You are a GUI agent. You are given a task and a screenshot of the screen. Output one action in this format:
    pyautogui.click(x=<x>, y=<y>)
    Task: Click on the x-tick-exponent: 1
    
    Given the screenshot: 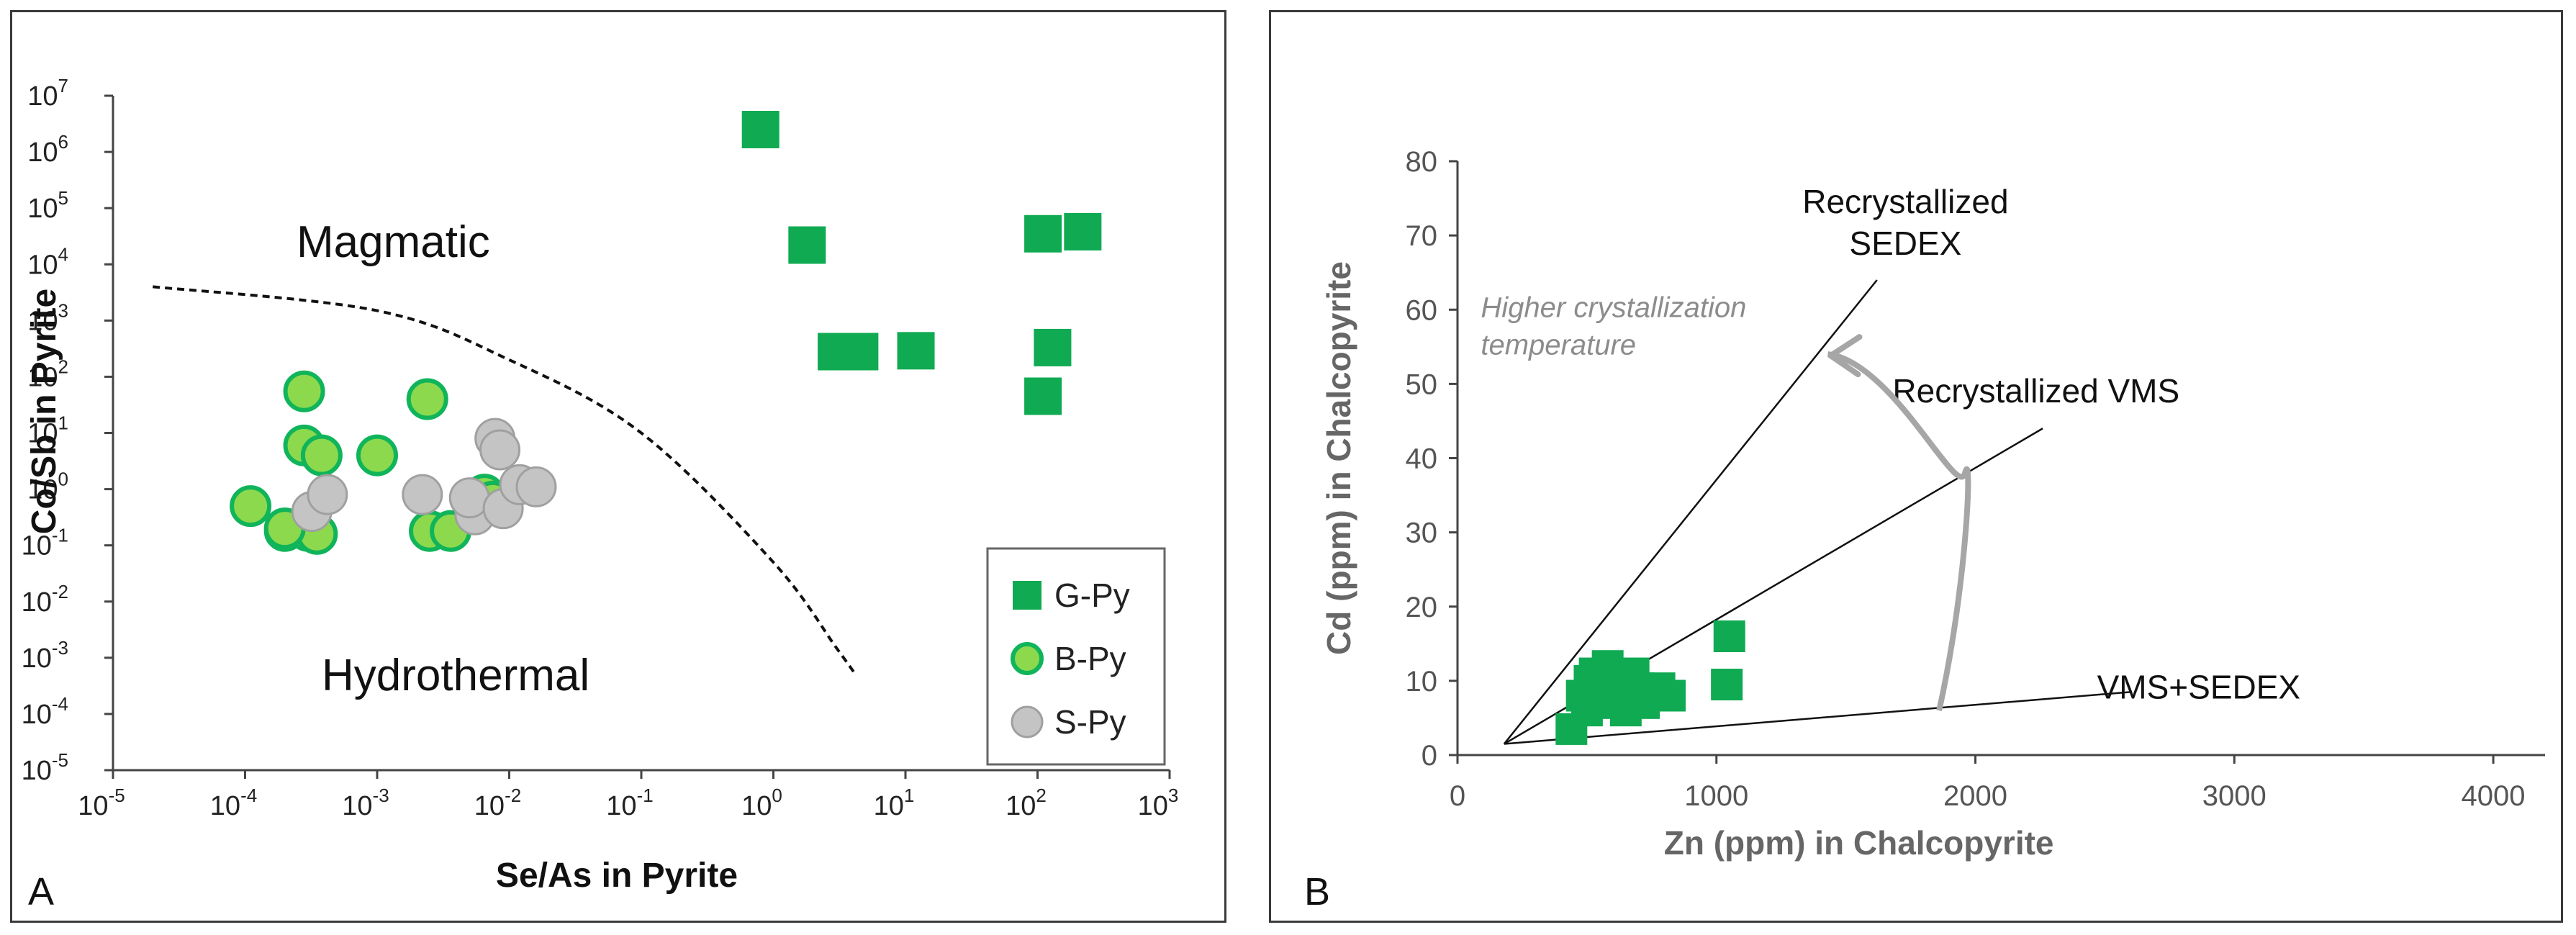 What is the action you would take?
    pyautogui.click(x=909, y=795)
    